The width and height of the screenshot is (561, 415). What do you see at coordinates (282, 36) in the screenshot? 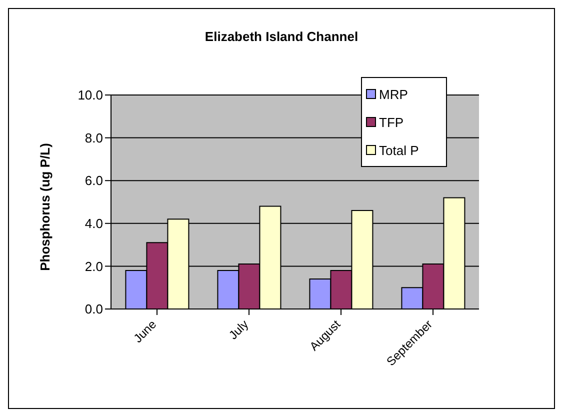
I see `chart-title: Elizabeth Island Channel` at bounding box center [282, 36].